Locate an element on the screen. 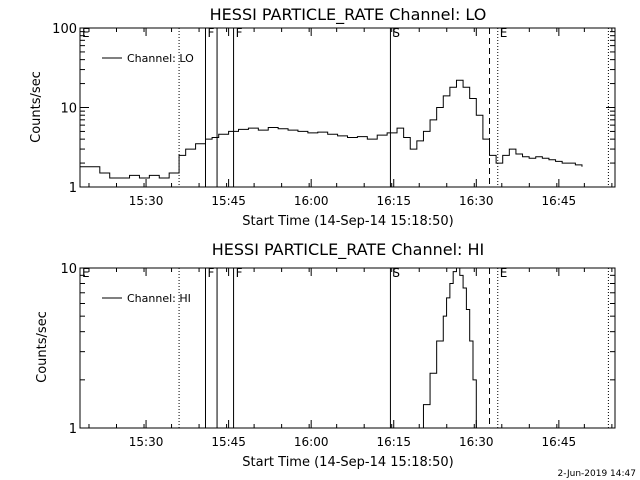  legend-label: Channel: HI is located at coordinates (159, 298).